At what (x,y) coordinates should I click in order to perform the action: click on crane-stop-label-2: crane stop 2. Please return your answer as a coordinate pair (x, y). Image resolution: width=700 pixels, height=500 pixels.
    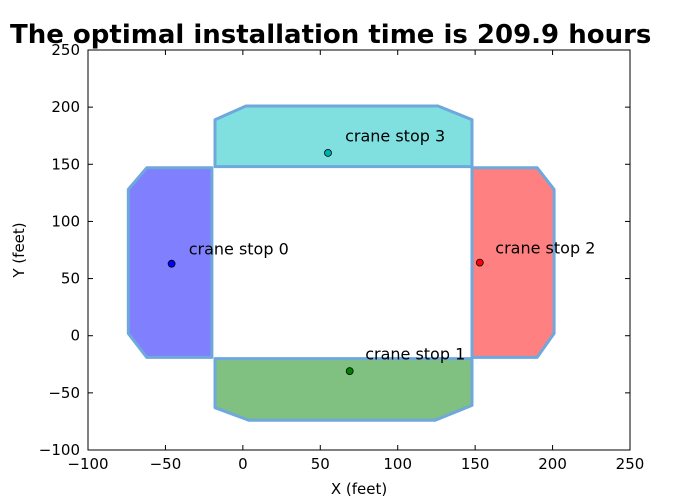
    Looking at the image, I should click on (545, 247).